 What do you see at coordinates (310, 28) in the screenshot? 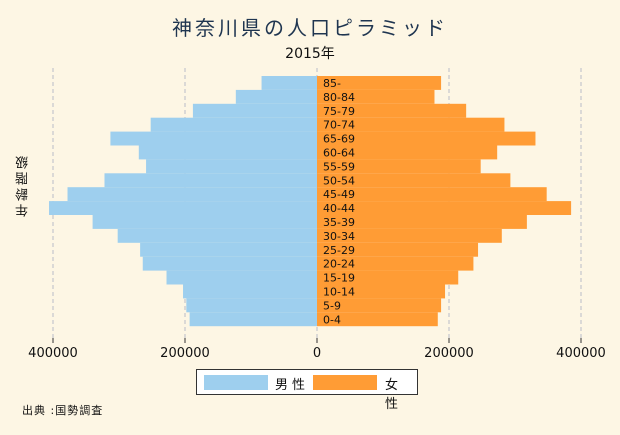
I see `chart-title: 神奈川県の人口ピラミッド` at bounding box center [310, 28].